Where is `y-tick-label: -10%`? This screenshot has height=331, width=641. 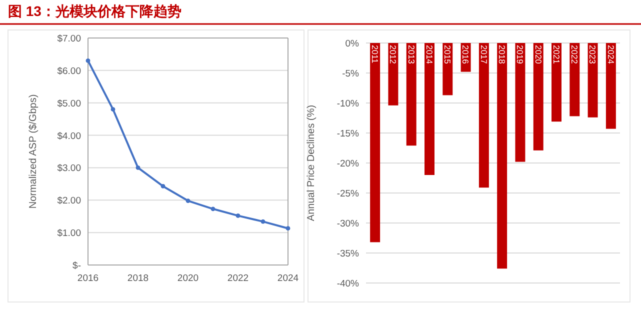
y-tick-label: -10% is located at coordinates (348, 104).